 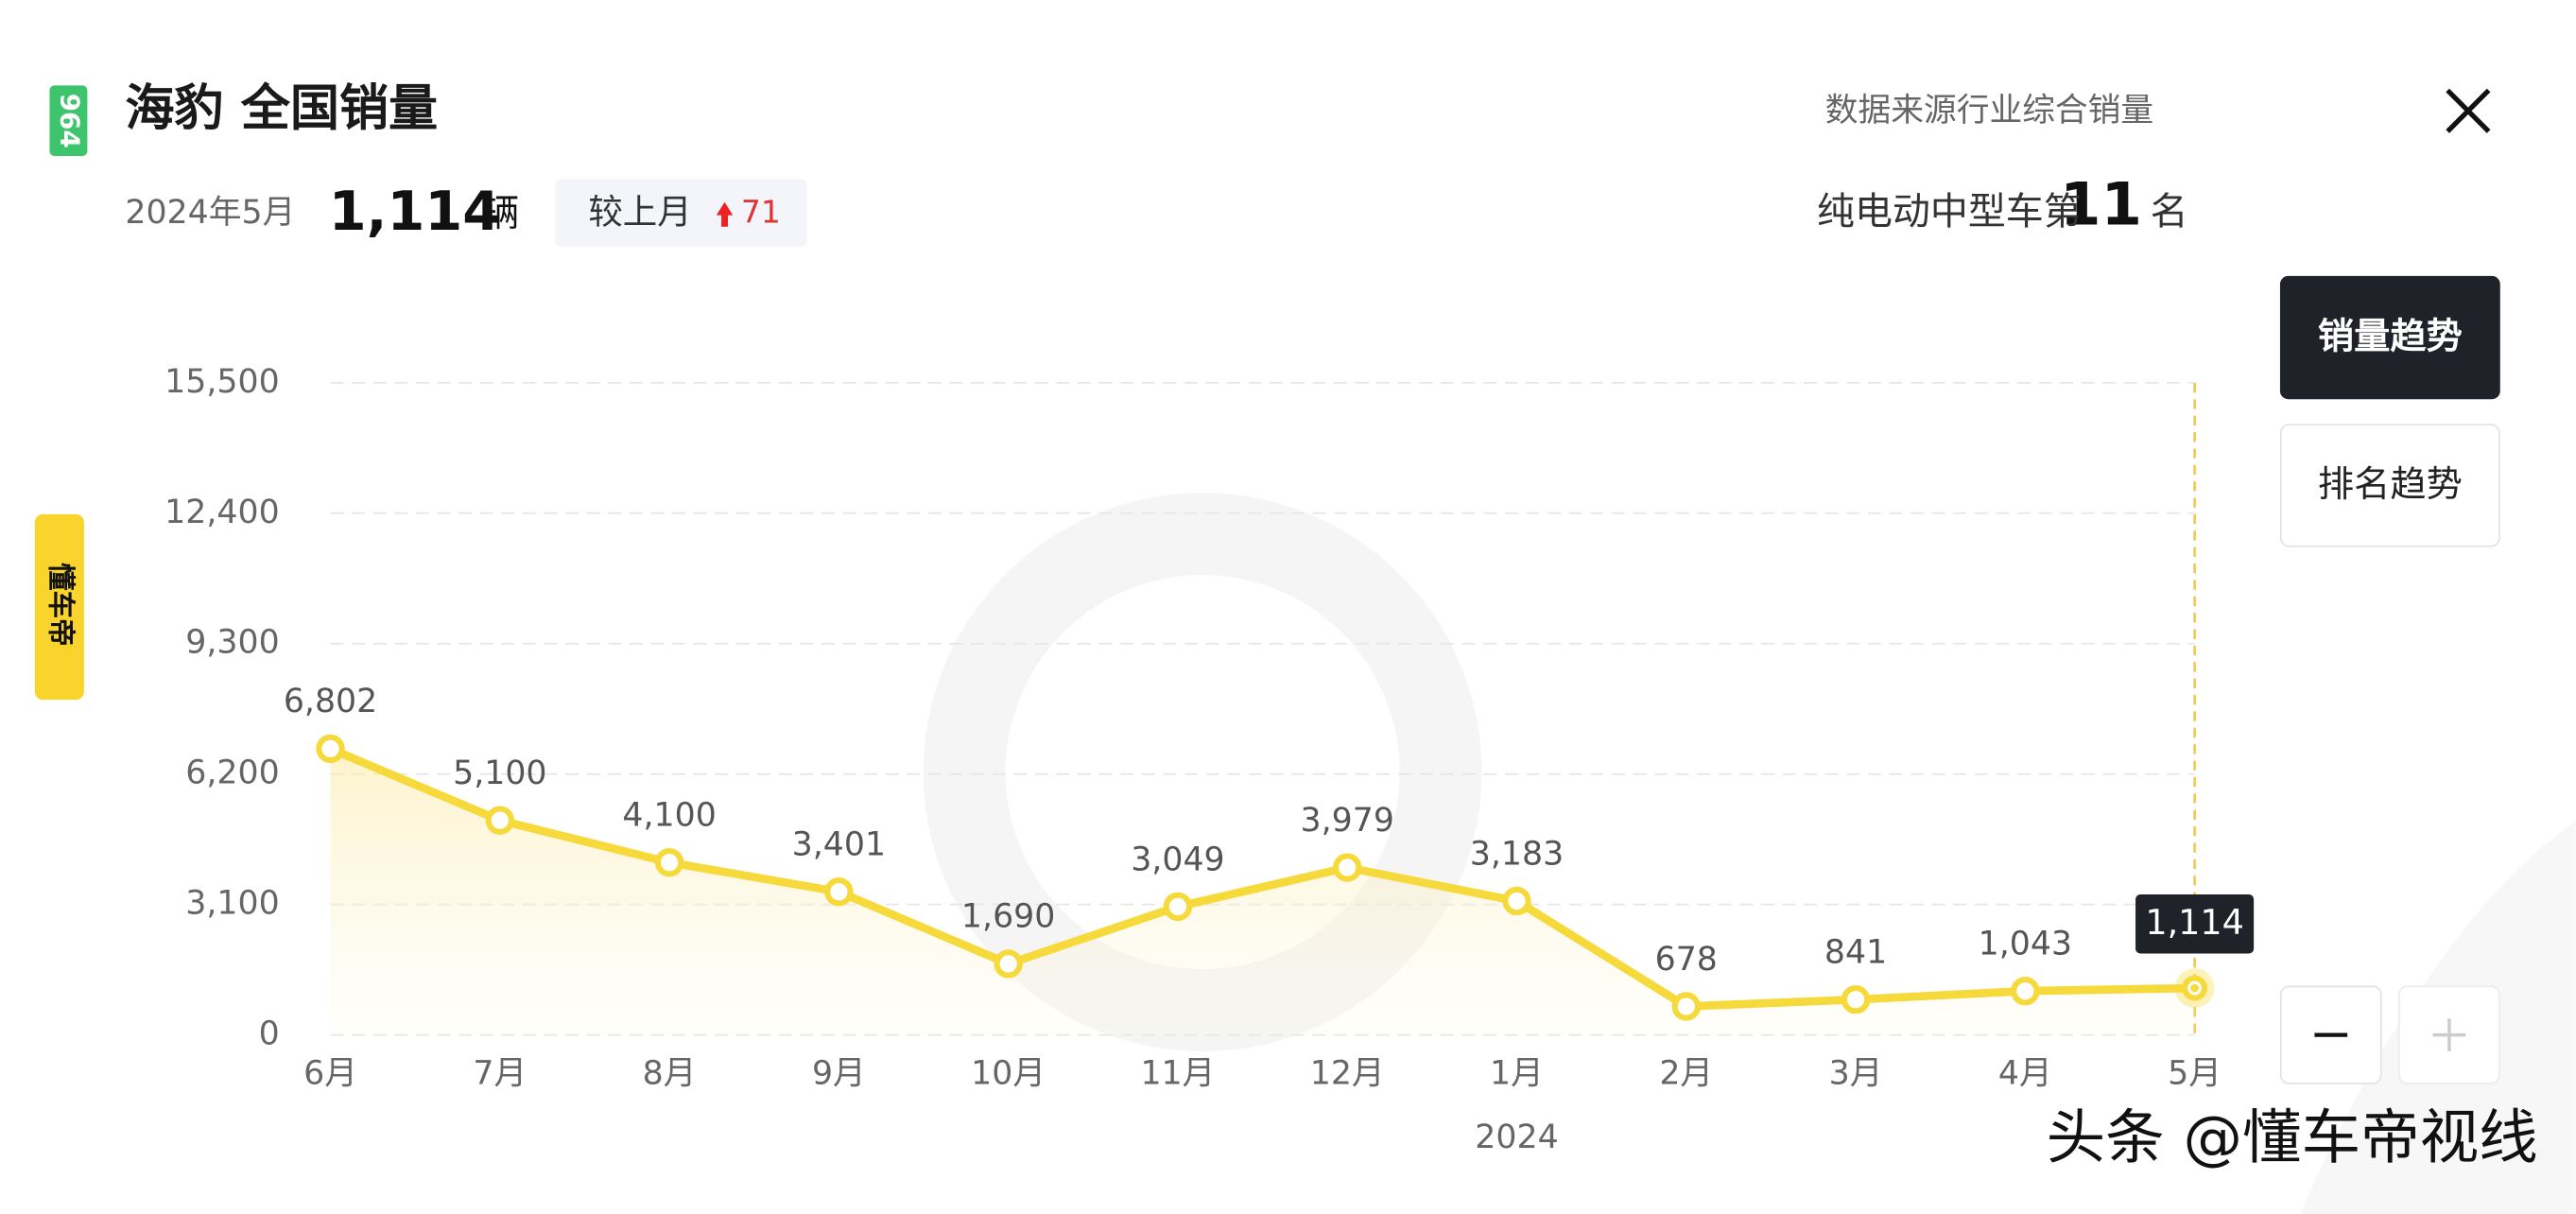 I want to click on close-button, so click(x=2469, y=110).